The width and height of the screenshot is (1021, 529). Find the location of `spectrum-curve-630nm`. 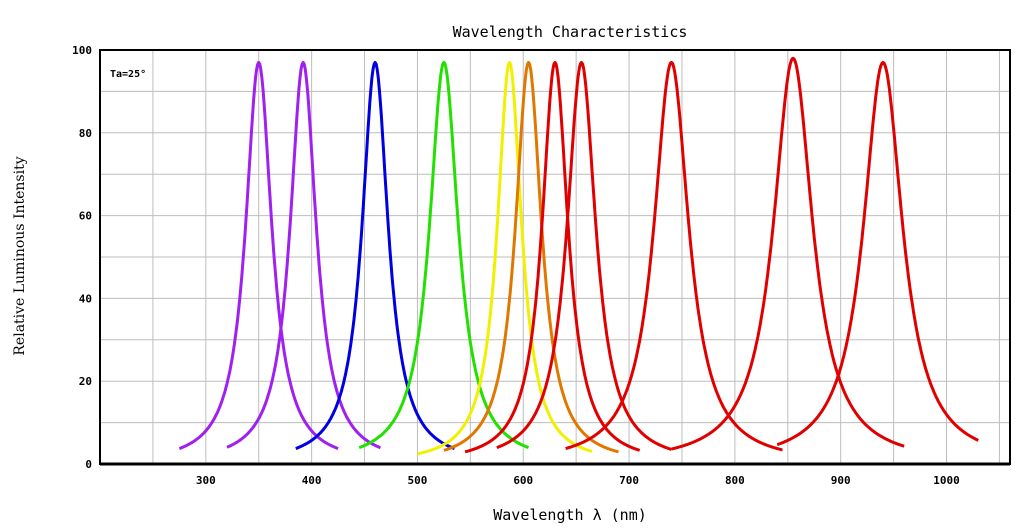

spectrum-curve-630nm is located at coordinates (552, 257).